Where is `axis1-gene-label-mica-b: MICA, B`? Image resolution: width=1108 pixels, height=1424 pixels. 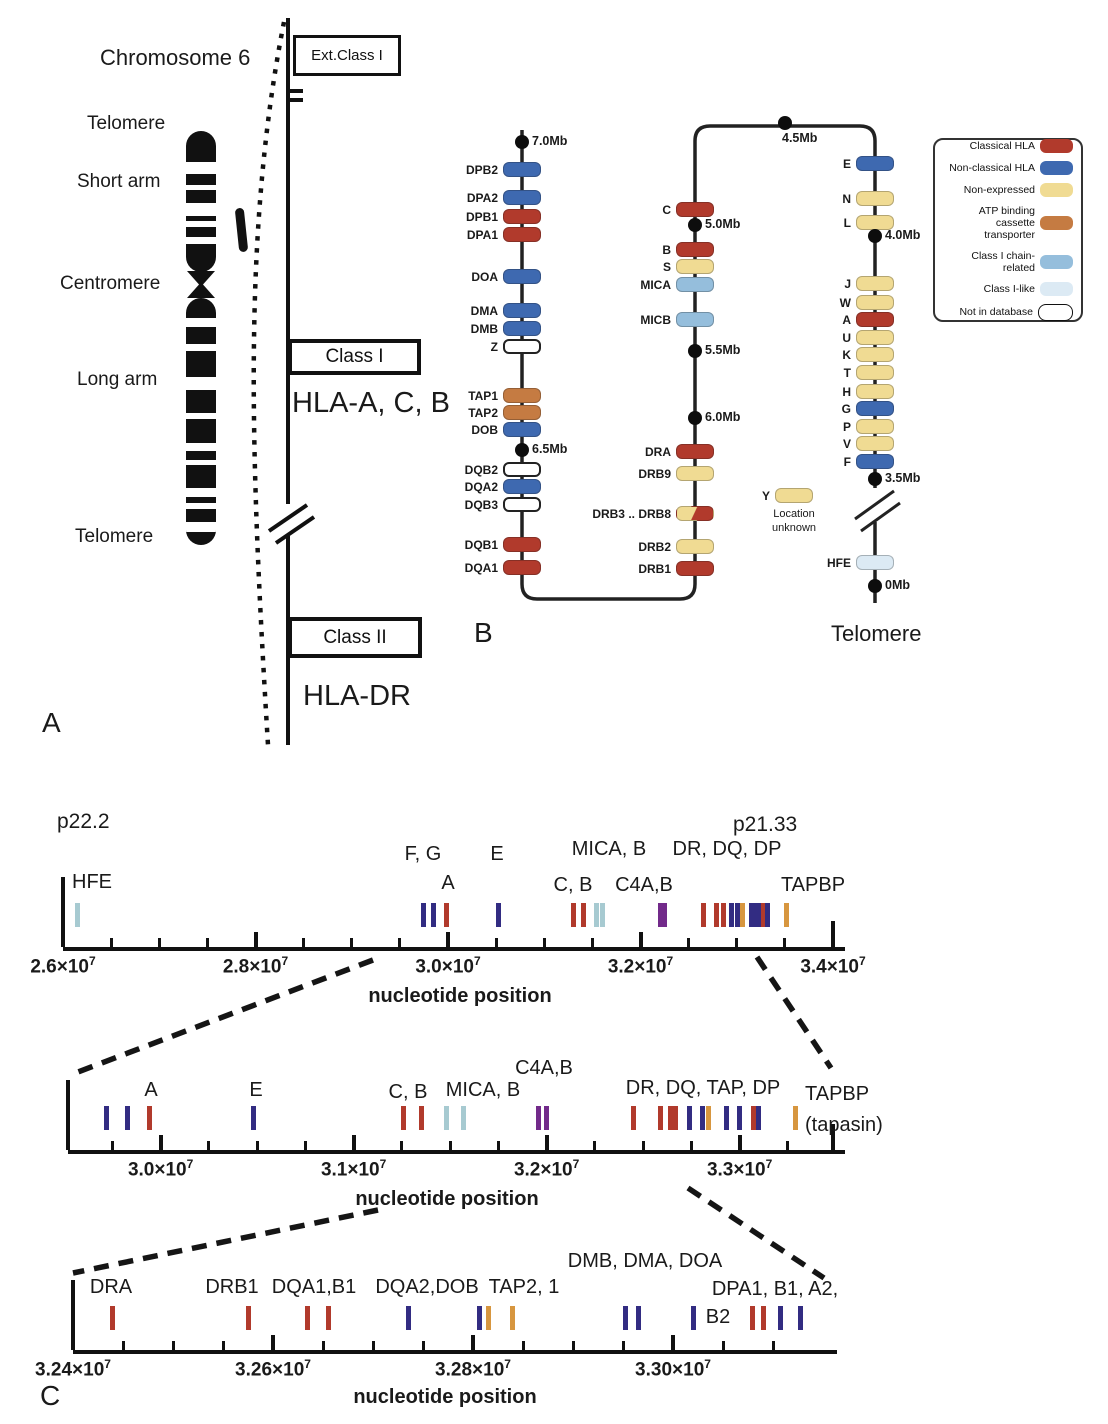
axis1-gene-label-mica-b: MICA, B is located at coordinates (483, 1090).